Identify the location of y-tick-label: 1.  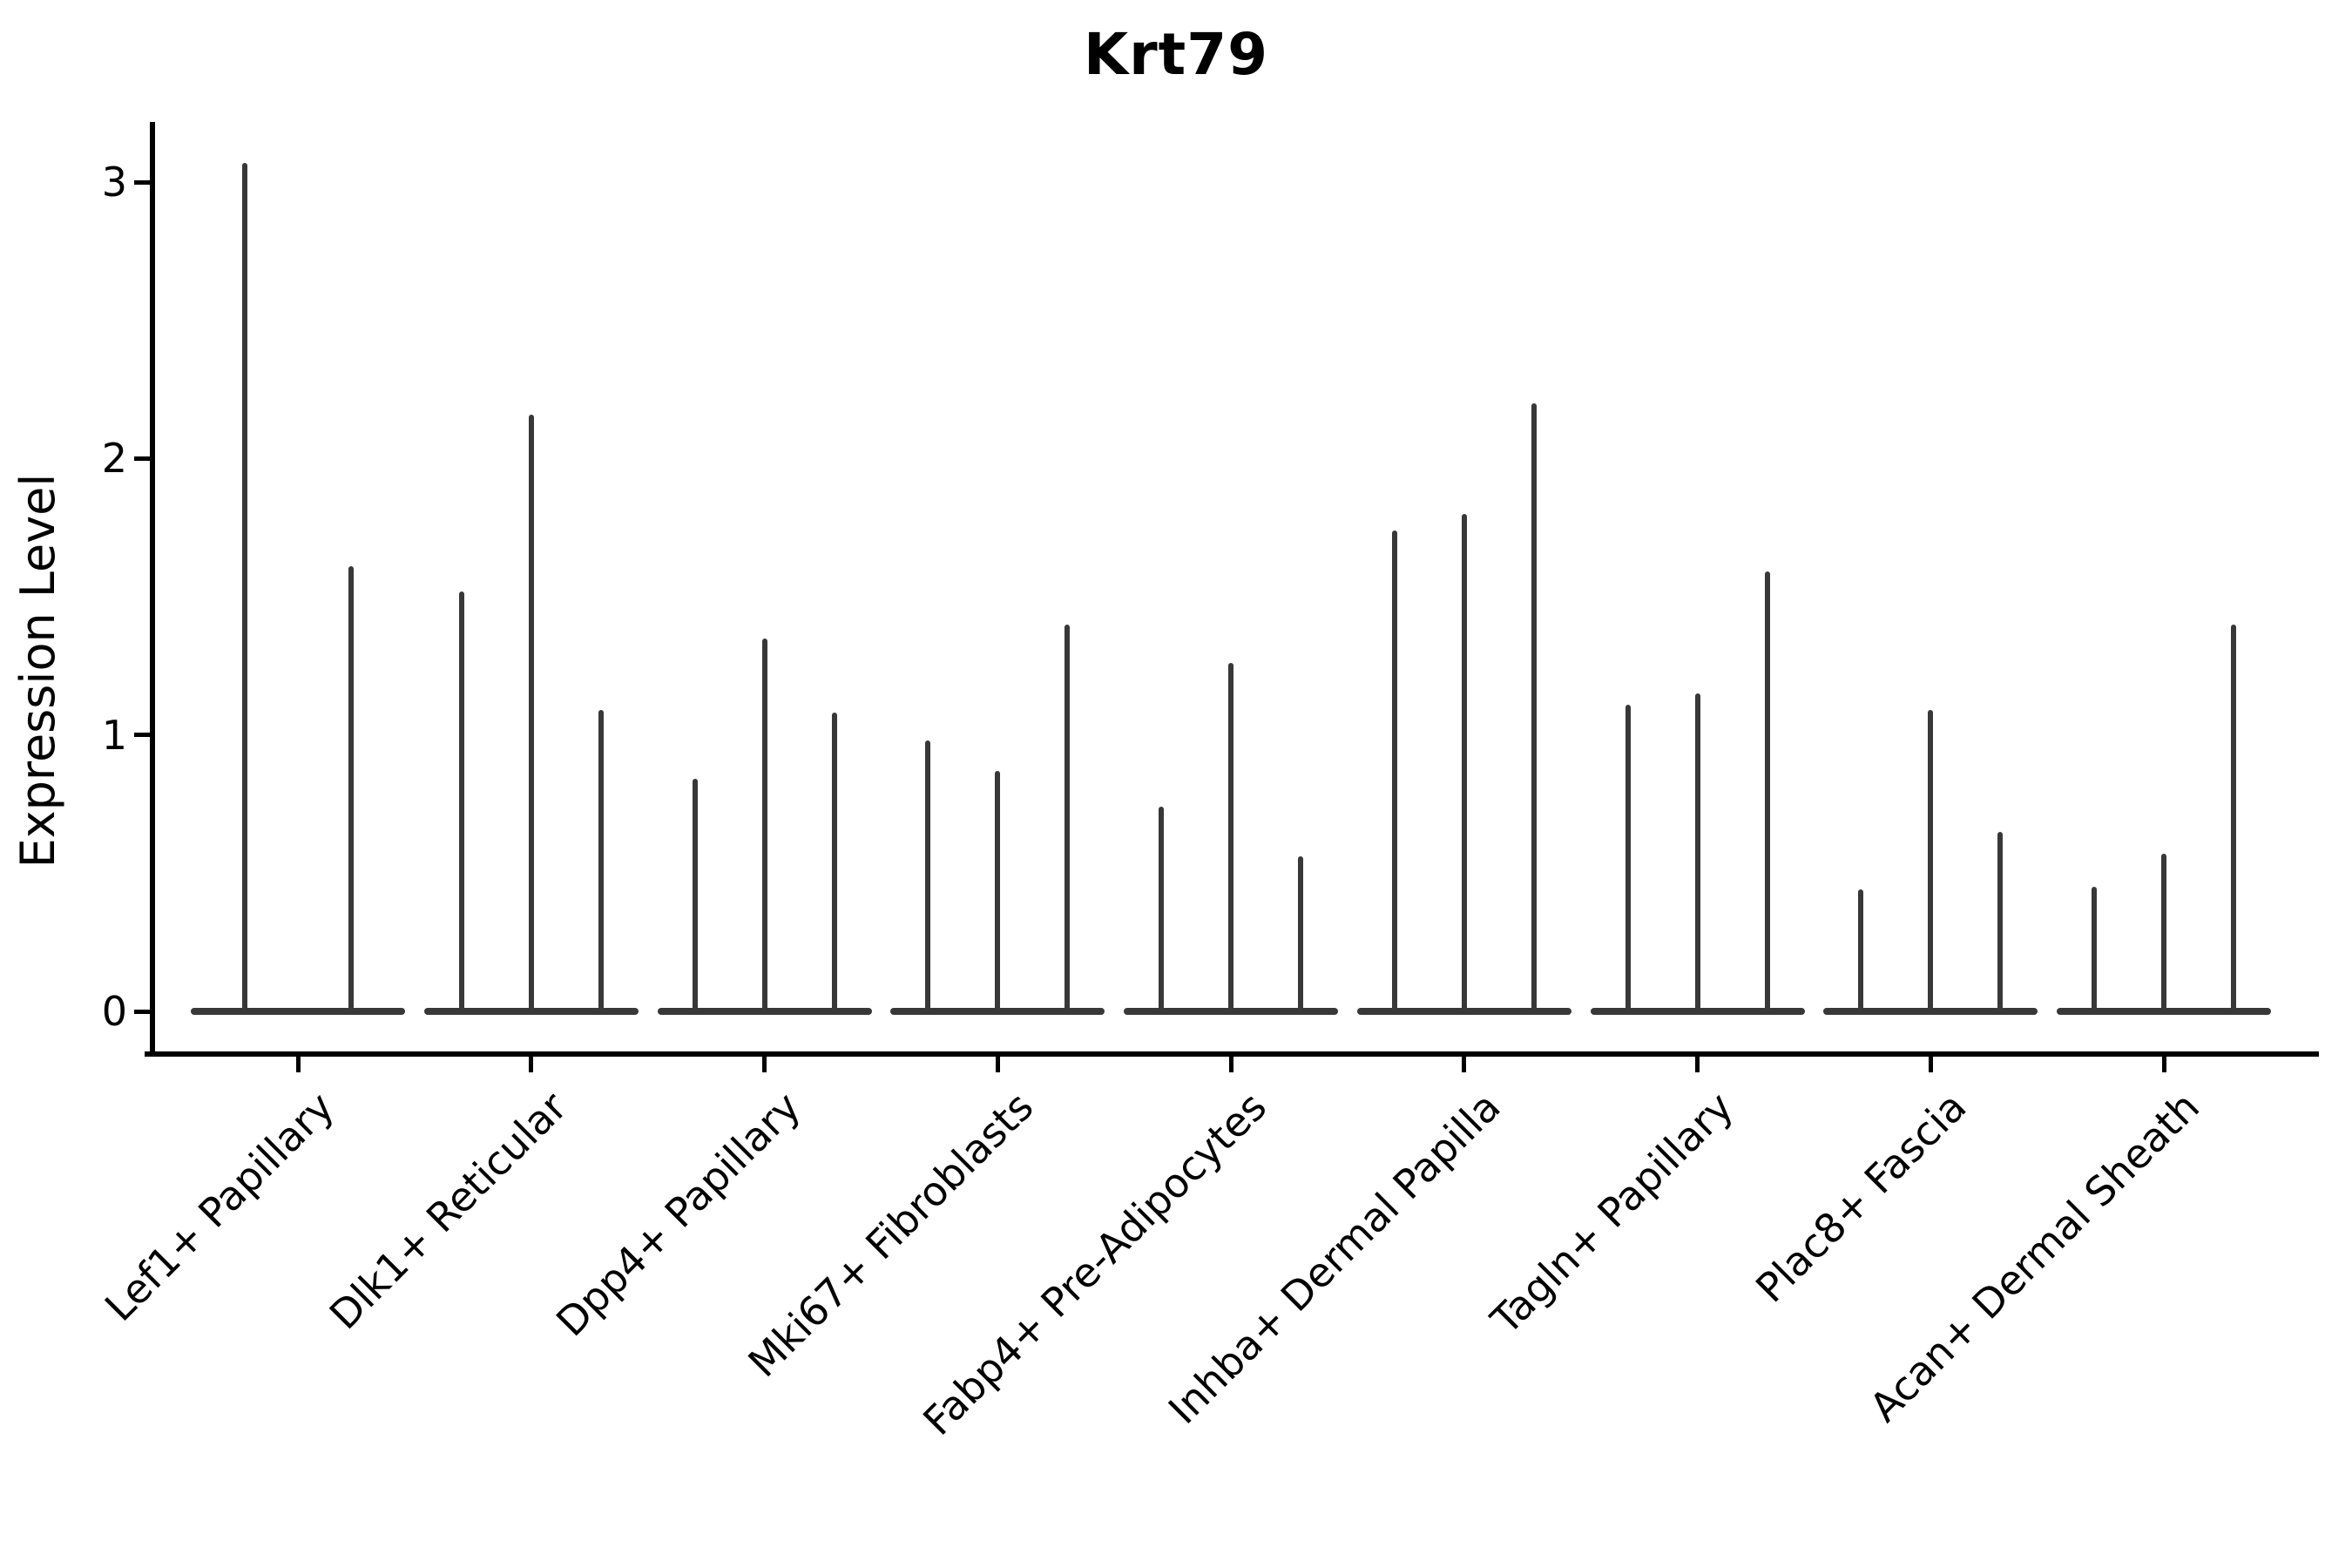
(114, 735).